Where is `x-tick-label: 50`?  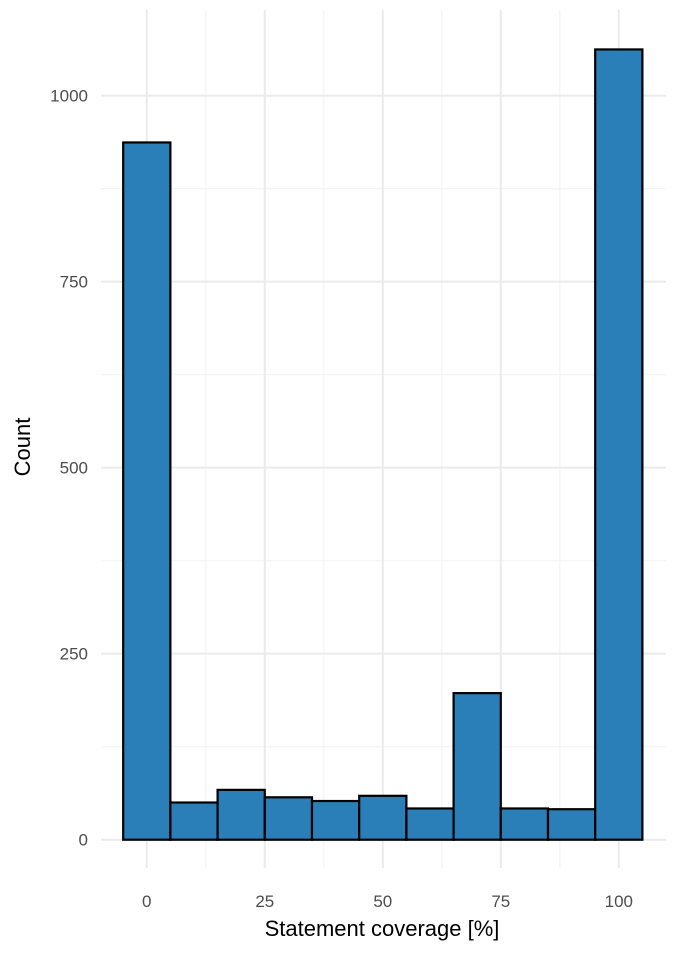 x-tick-label: 50 is located at coordinates (382, 901).